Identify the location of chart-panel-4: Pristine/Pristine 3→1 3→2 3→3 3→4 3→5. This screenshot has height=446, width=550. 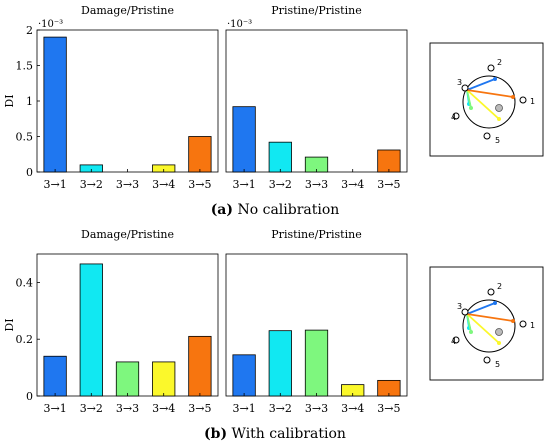
(316, 321).